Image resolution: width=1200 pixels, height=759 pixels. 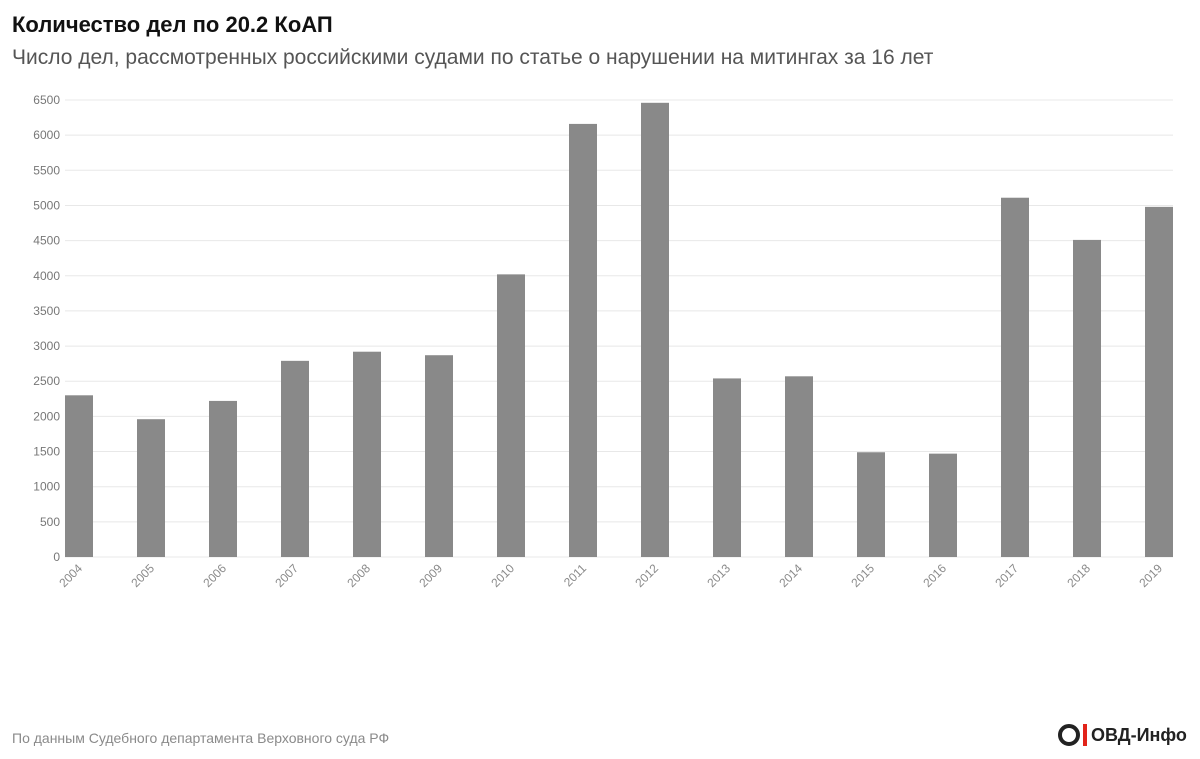 I want to click on bar-2016, so click(x=943, y=505).